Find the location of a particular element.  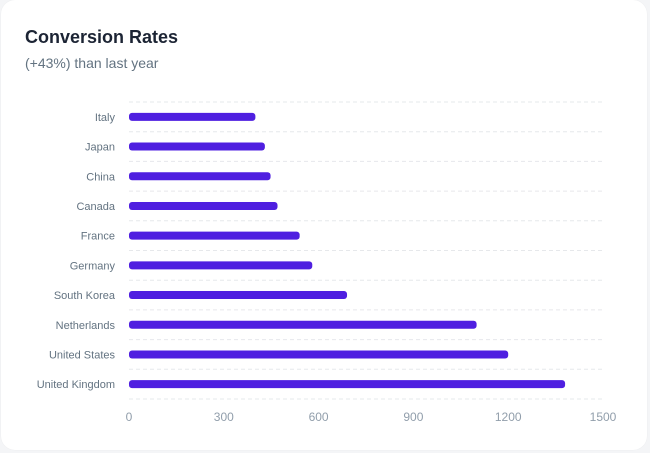

category-label: Netherlands is located at coordinates (86, 326).